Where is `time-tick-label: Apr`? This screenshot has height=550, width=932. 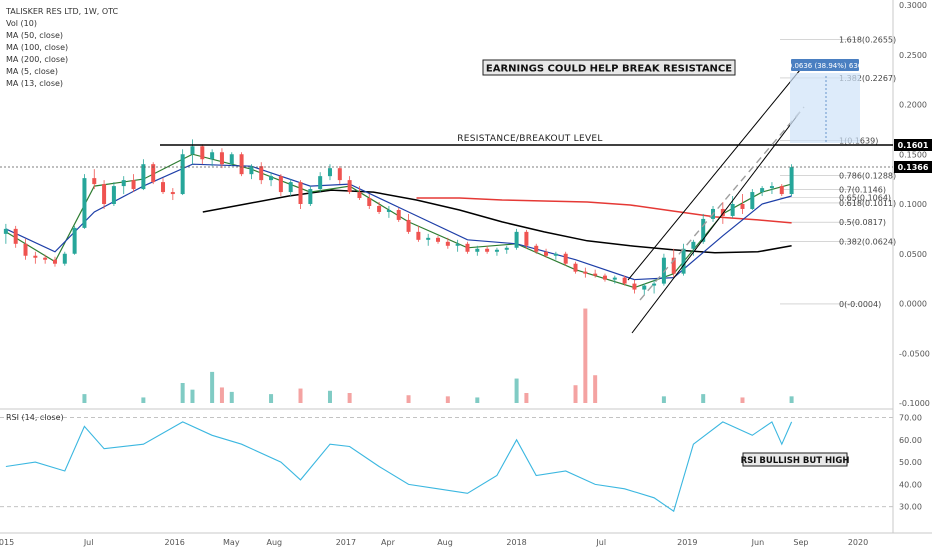
time-tick-label: Apr is located at coordinates (388, 542).